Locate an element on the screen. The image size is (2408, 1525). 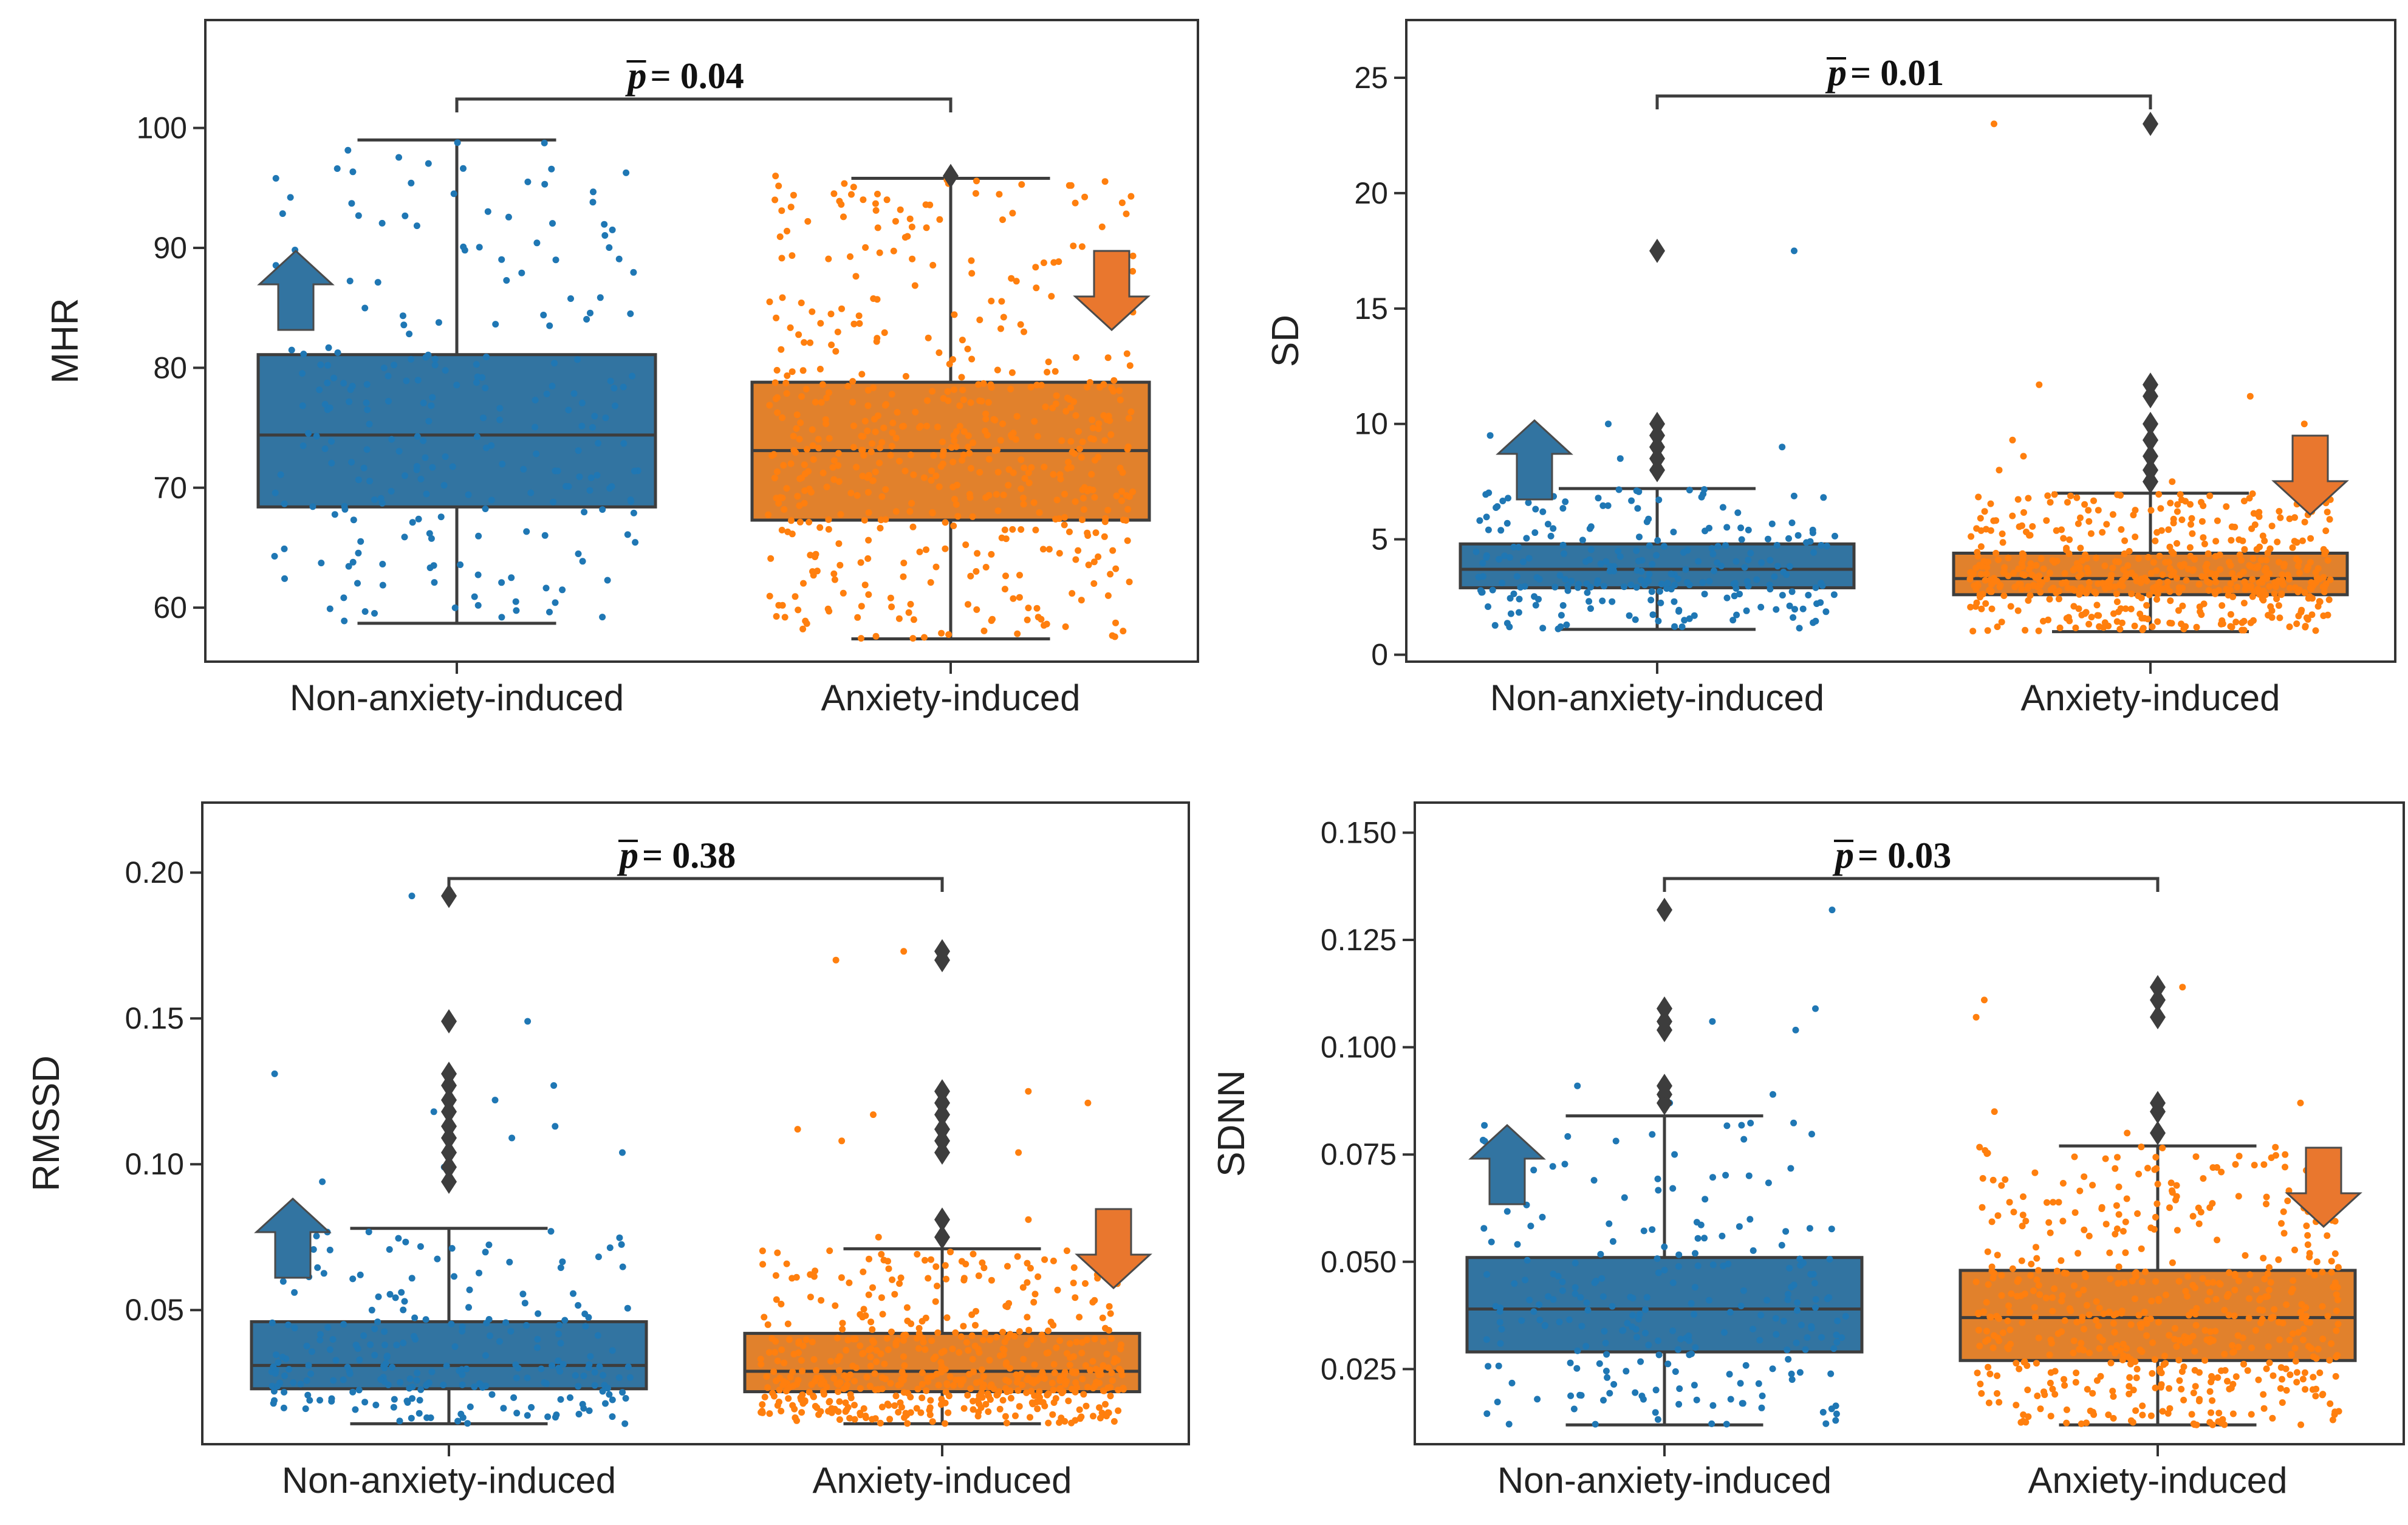
category-label: Non-anxiety-induced is located at coordinates (449, 1480).